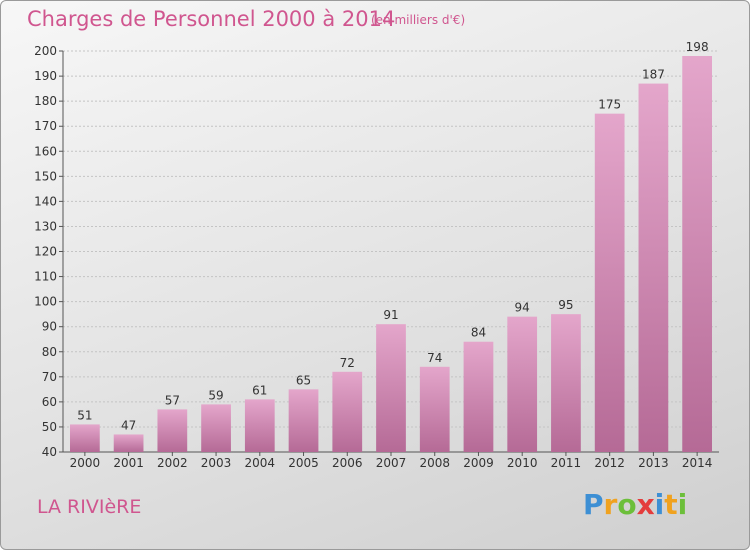 The image size is (750, 550). What do you see at coordinates (84, 415) in the screenshot?
I see `value-label: 51` at bounding box center [84, 415].